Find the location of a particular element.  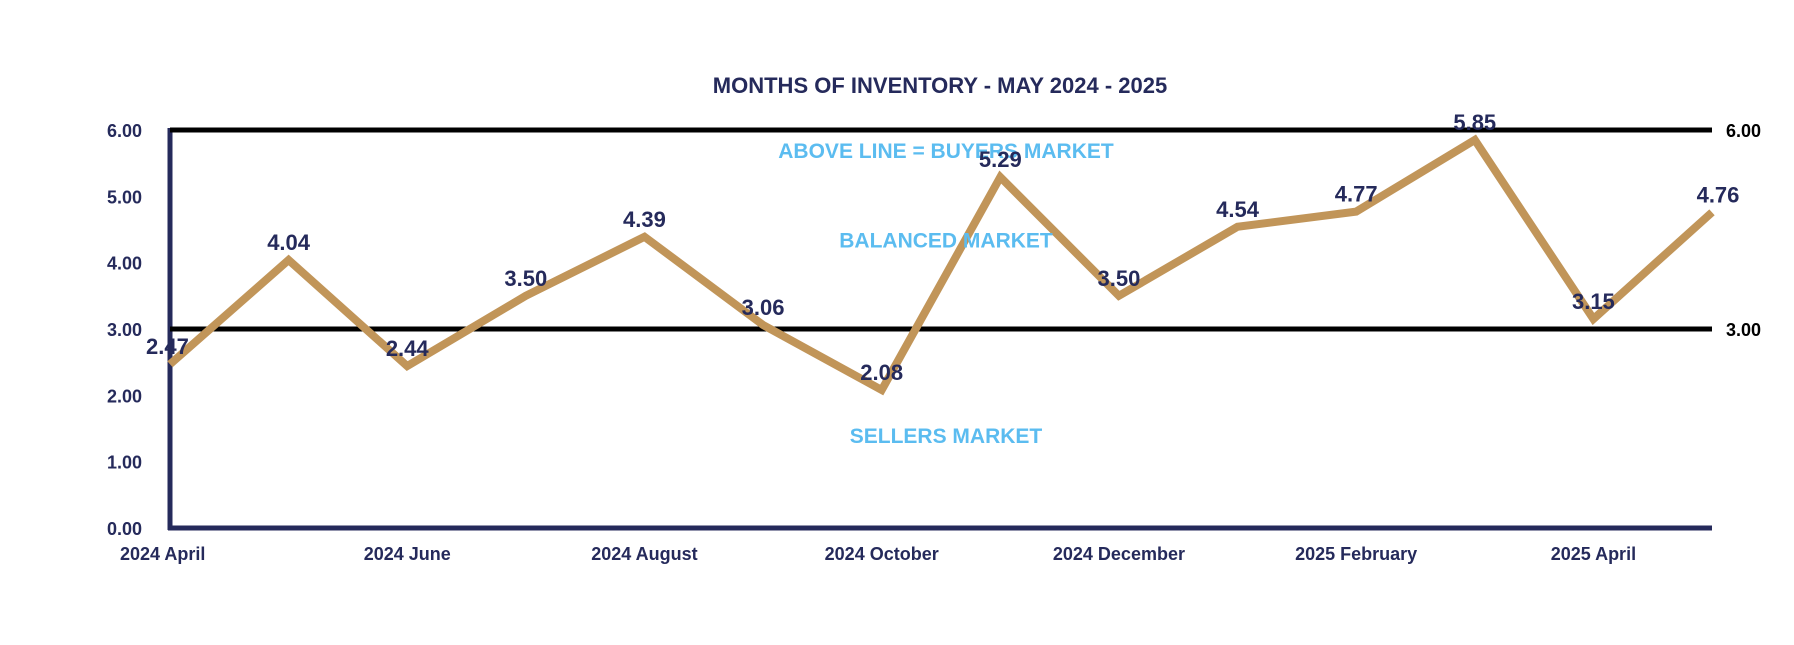

x-tick-label: 2025 April is located at coordinates (1593, 554).